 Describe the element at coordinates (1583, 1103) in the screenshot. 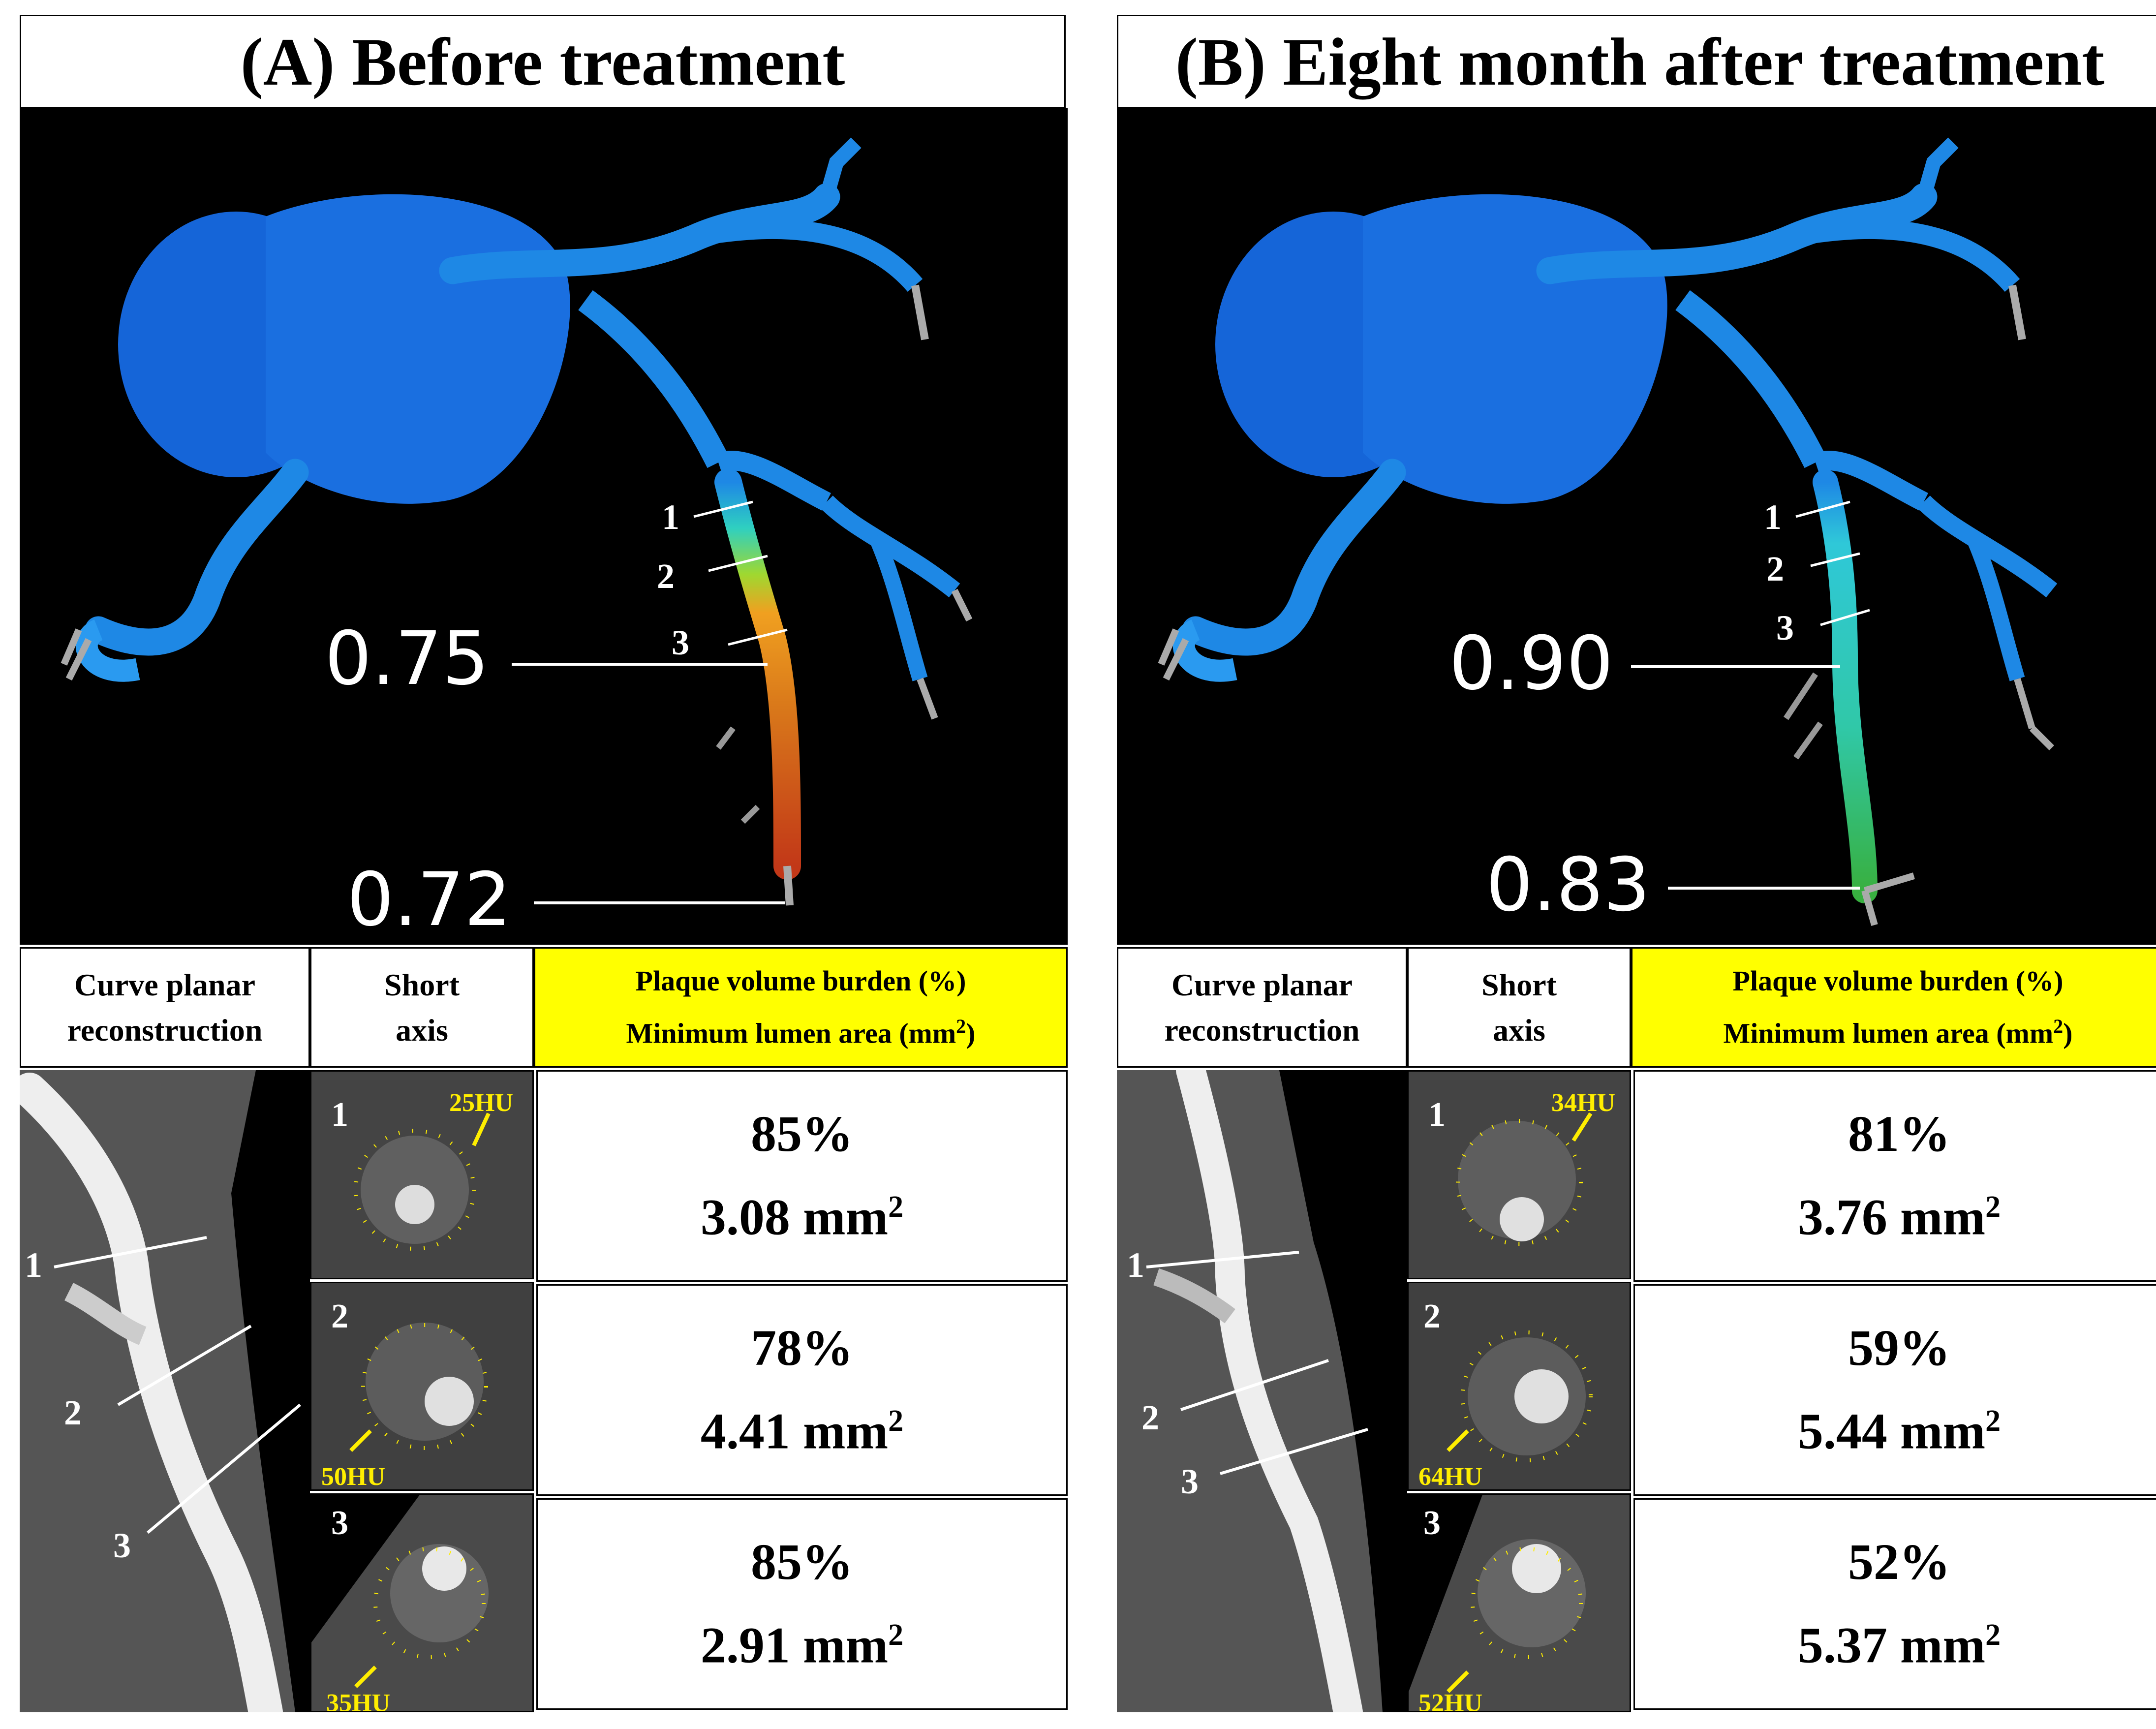

I see `hu-annotation: 34HU` at that location.